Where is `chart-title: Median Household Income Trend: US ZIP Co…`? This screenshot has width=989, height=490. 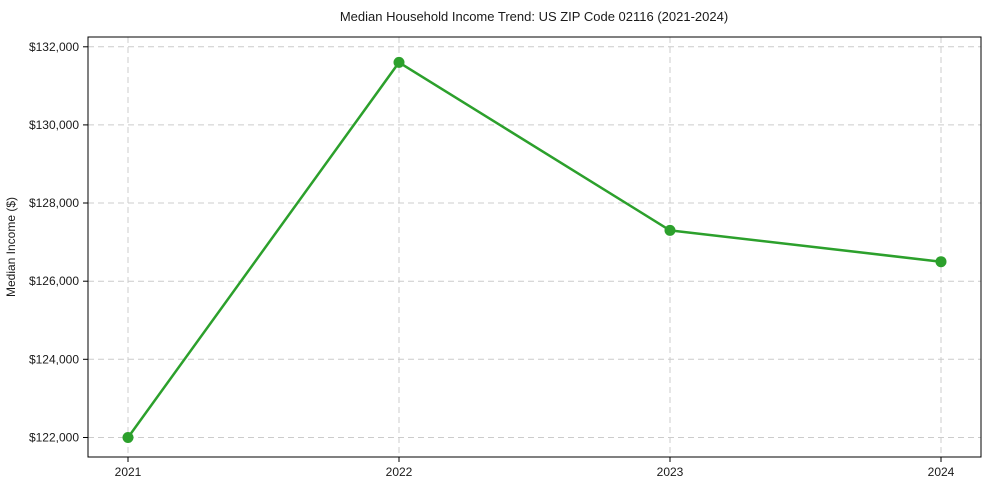
chart-title: Median Household Income Trend: US ZIP Co… is located at coordinates (534, 16).